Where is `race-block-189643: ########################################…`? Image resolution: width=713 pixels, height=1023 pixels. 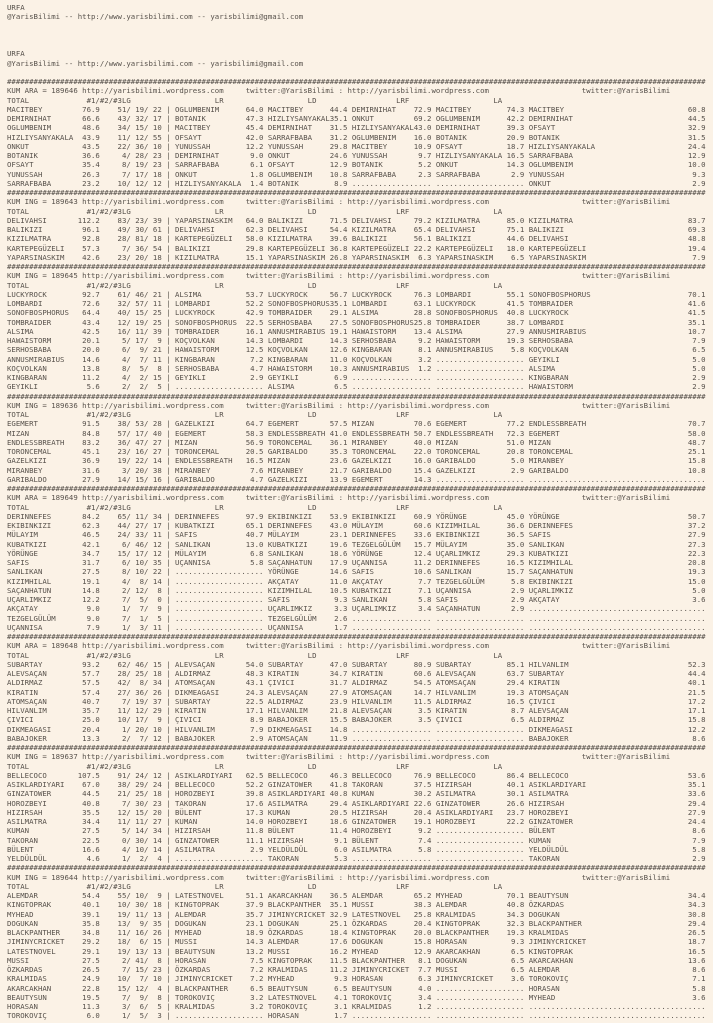 race-block-189643: ########################################… is located at coordinates (356, 225).